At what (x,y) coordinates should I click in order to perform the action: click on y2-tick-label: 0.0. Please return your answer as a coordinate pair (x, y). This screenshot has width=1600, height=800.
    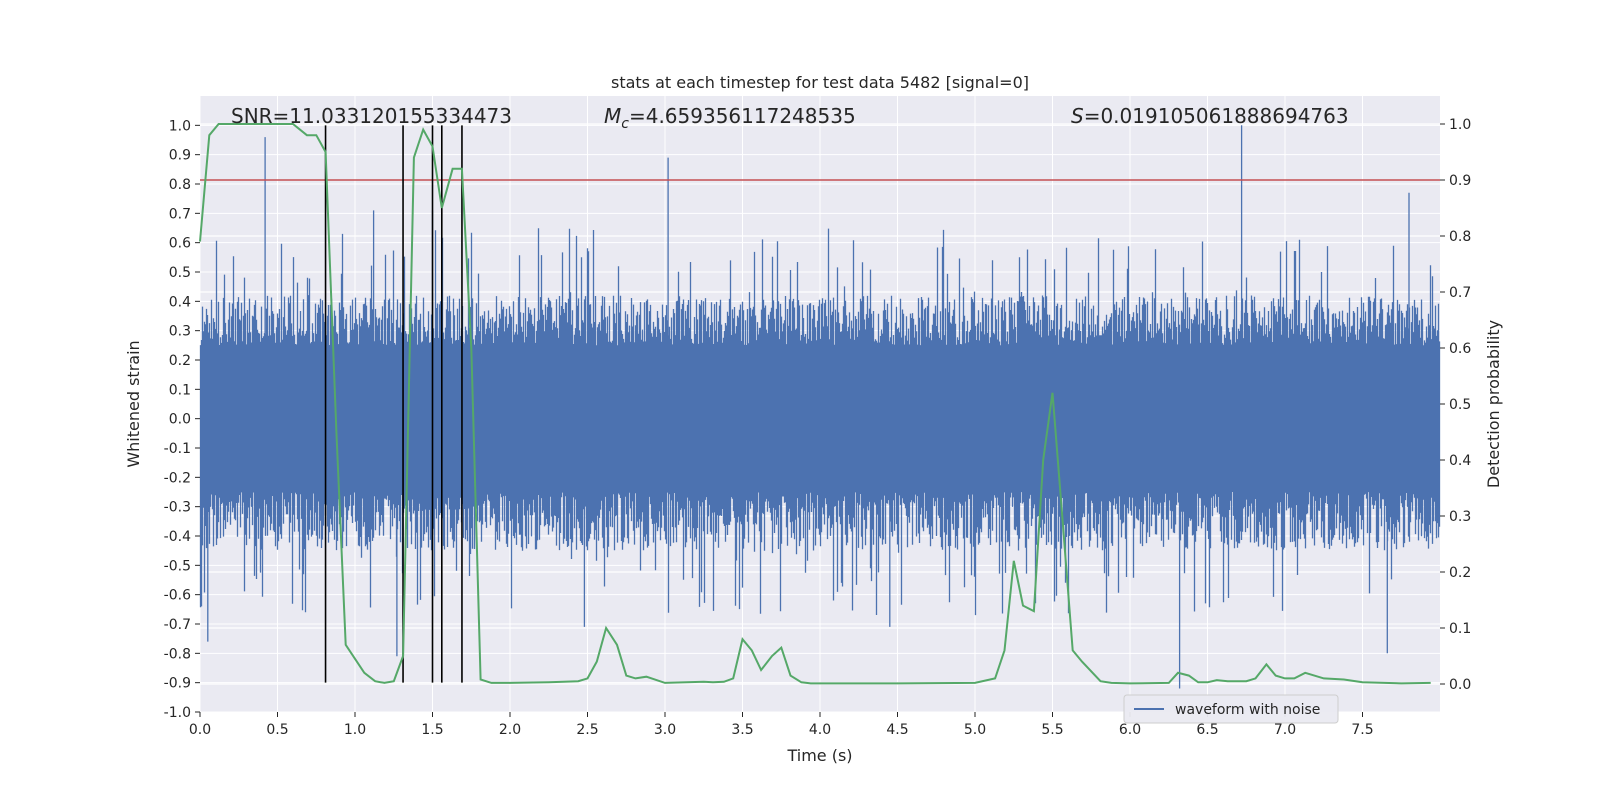
    Looking at the image, I should click on (1460, 685).